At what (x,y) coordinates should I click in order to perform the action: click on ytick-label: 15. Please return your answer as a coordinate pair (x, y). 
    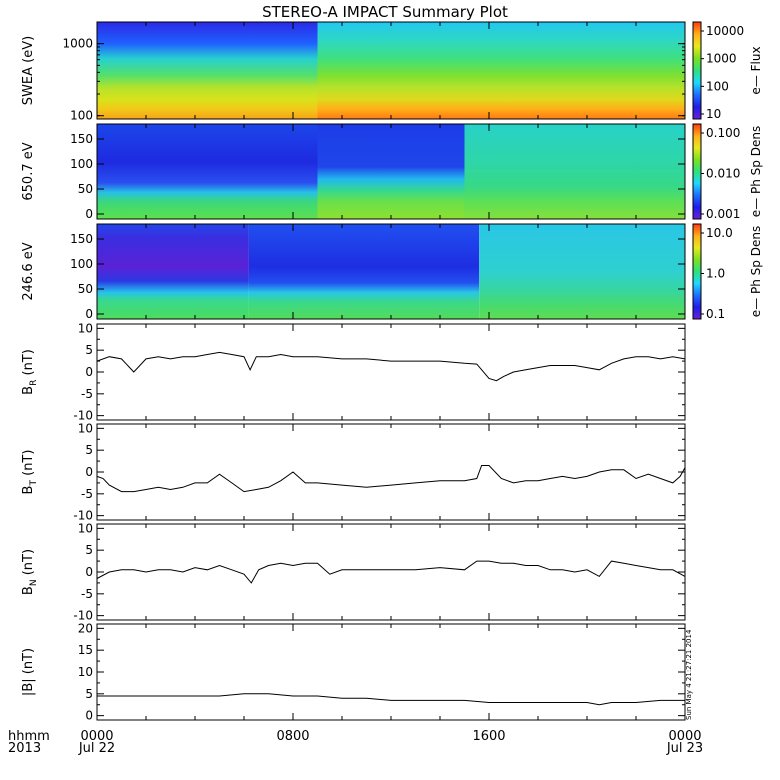
    Looking at the image, I should click on (85, 650).